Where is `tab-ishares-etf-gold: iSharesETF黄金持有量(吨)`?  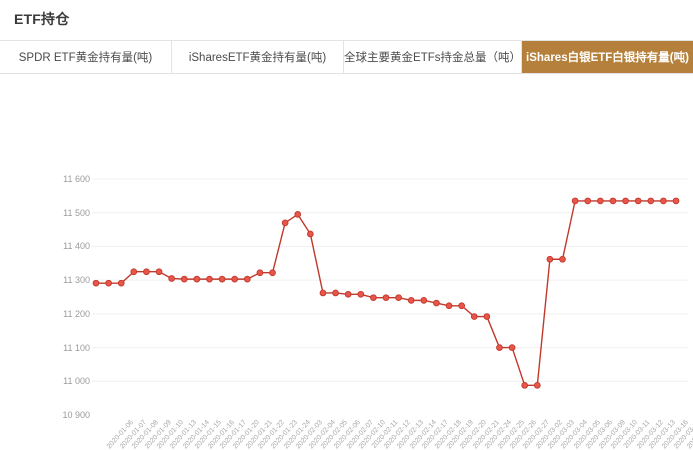
tab-ishares-etf-gold: iSharesETF黄金持有量(吨) is located at coordinates (258, 57).